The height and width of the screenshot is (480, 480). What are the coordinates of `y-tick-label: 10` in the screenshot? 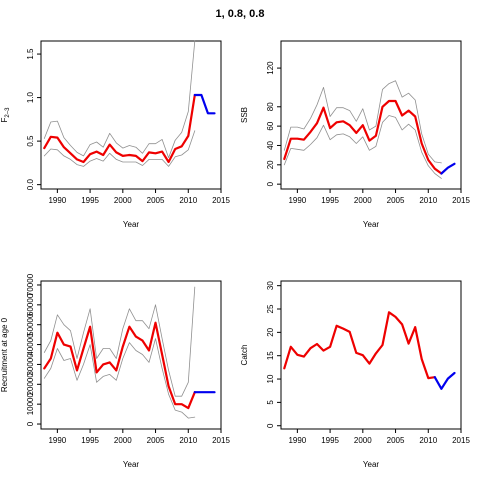 It's located at (270, 378).